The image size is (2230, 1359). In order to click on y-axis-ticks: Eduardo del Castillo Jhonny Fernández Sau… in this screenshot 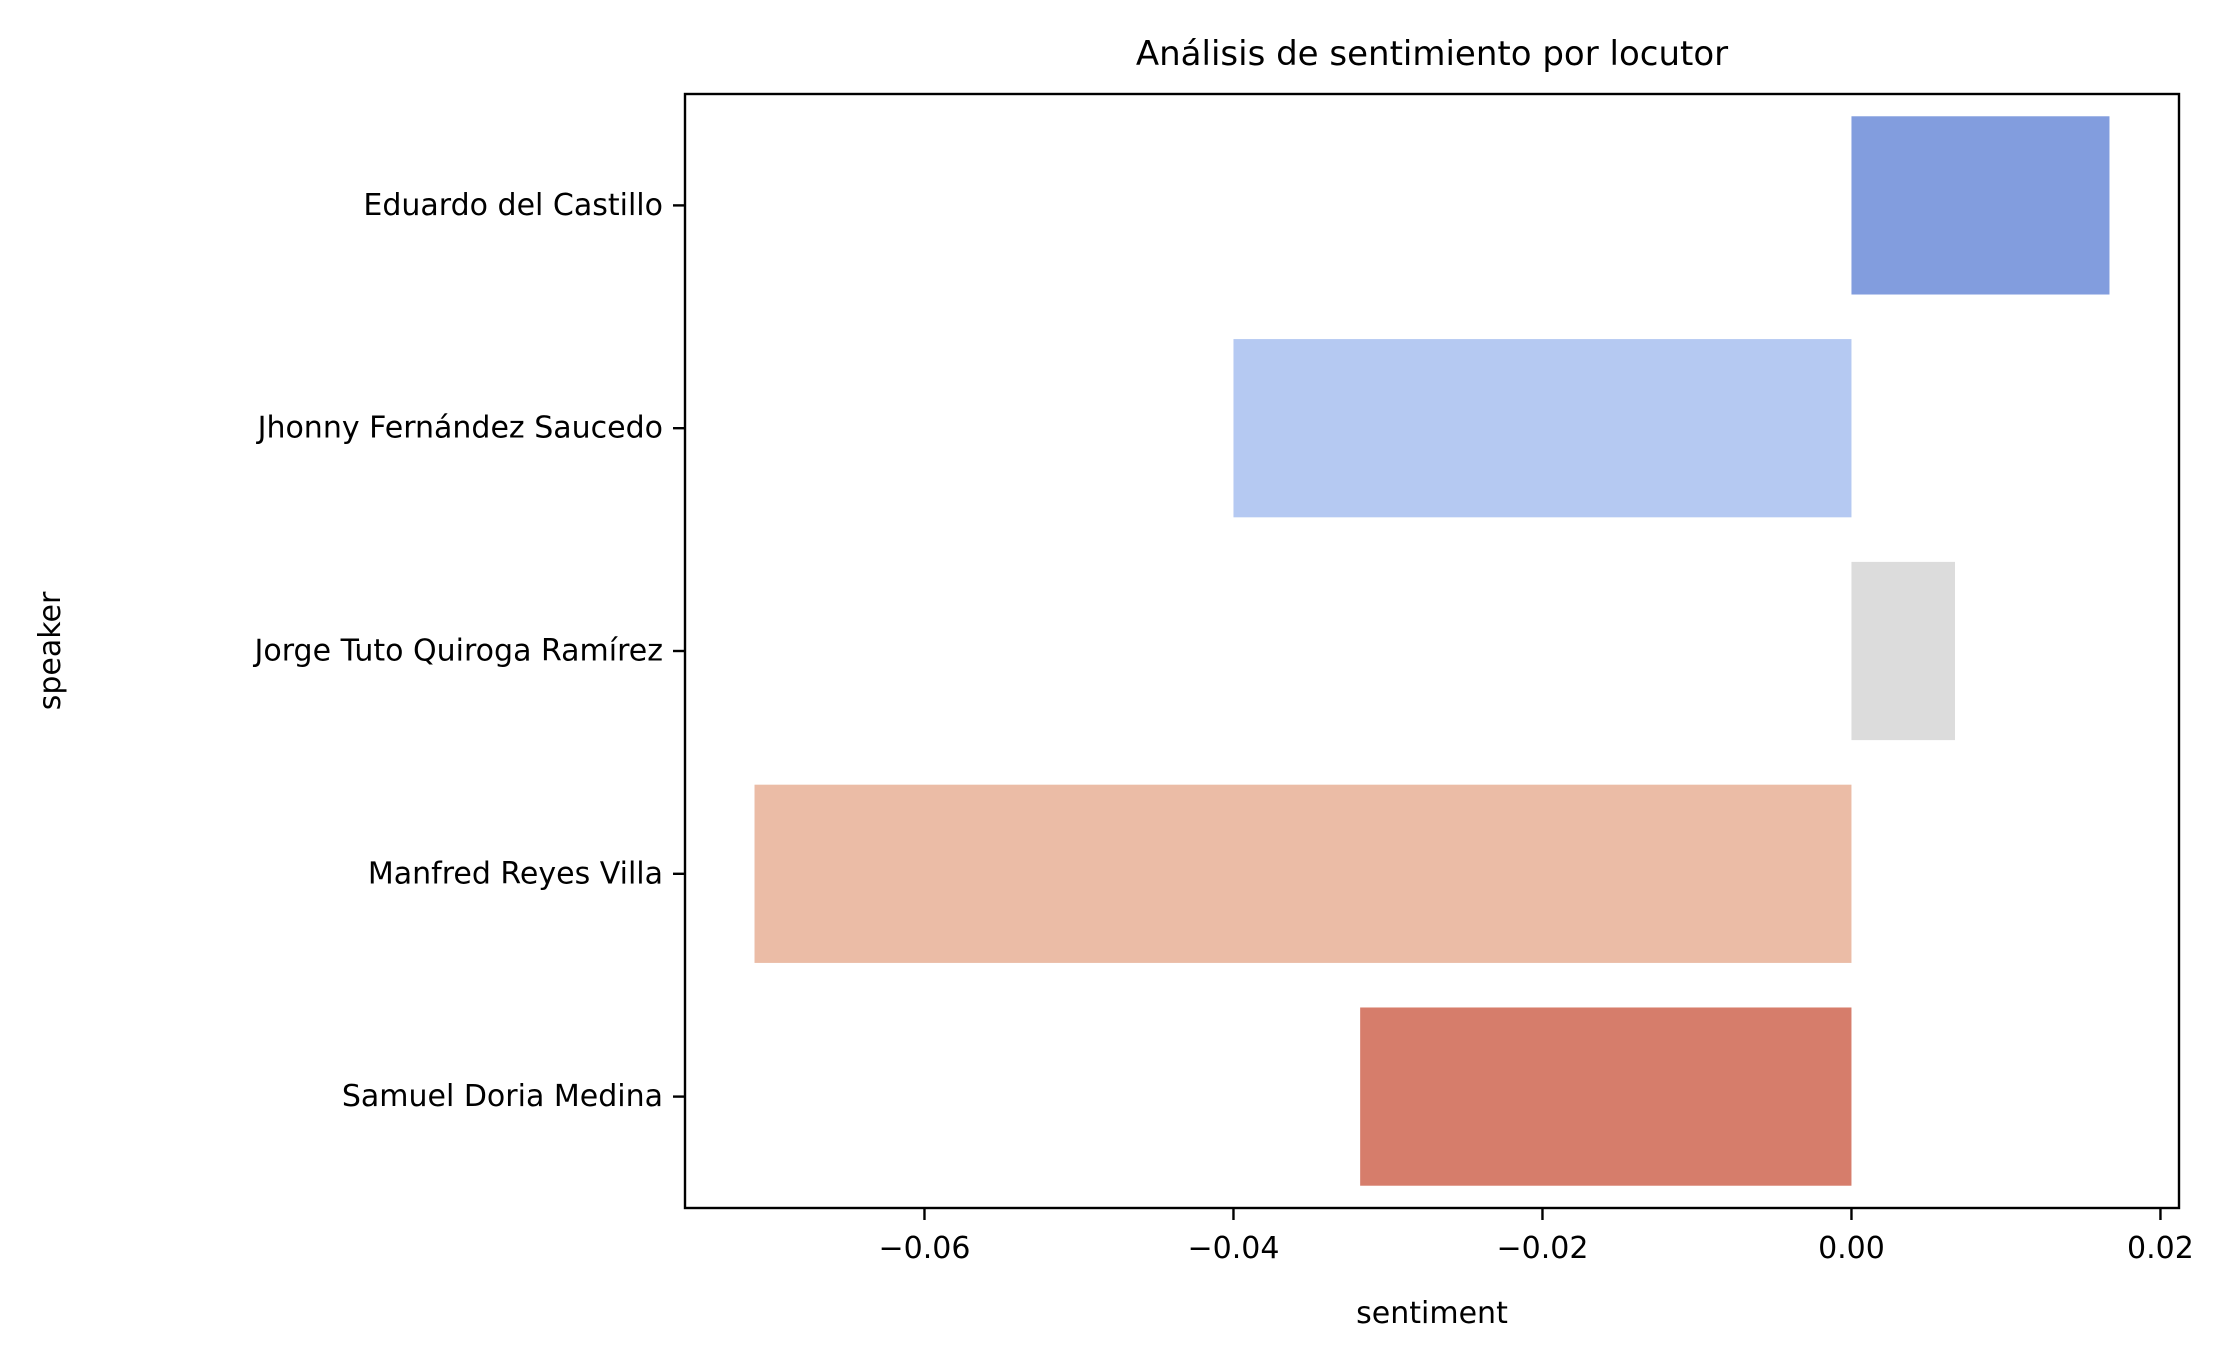, I will do `click(469, 651)`.